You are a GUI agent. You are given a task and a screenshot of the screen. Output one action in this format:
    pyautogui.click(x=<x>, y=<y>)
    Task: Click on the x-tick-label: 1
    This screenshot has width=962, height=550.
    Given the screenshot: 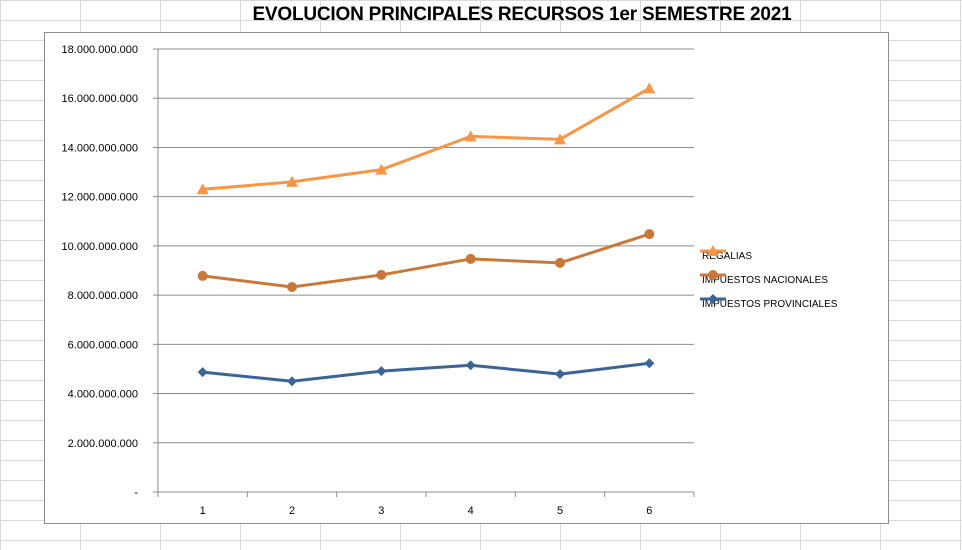 What is the action you would take?
    pyautogui.click(x=203, y=511)
    